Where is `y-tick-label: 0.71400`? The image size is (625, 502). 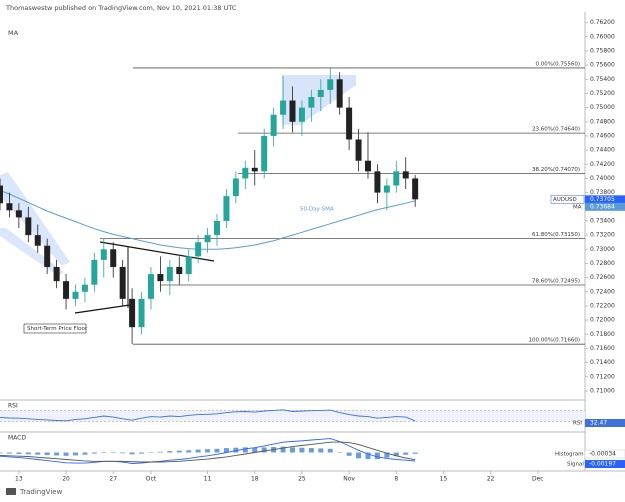 y-tick-label: 0.71400 is located at coordinates (602, 362).